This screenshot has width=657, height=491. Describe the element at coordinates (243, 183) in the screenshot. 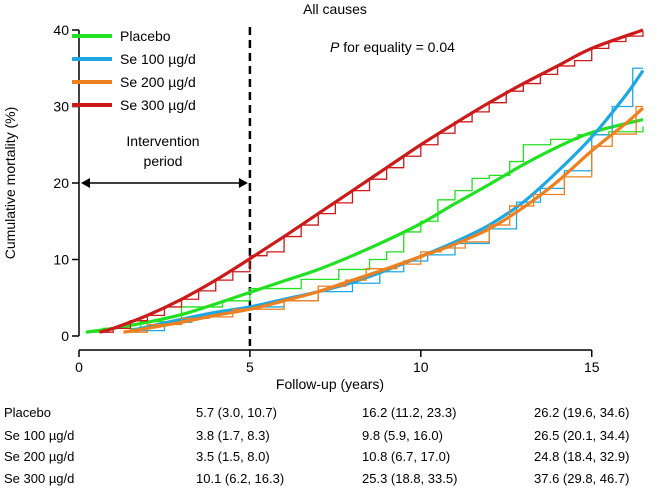

I see `intervention-arrow-right-head` at that location.